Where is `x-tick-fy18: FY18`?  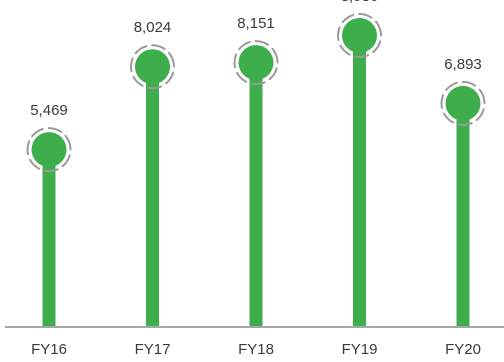
x-tick-fy18: FY18 is located at coordinates (256, 349).